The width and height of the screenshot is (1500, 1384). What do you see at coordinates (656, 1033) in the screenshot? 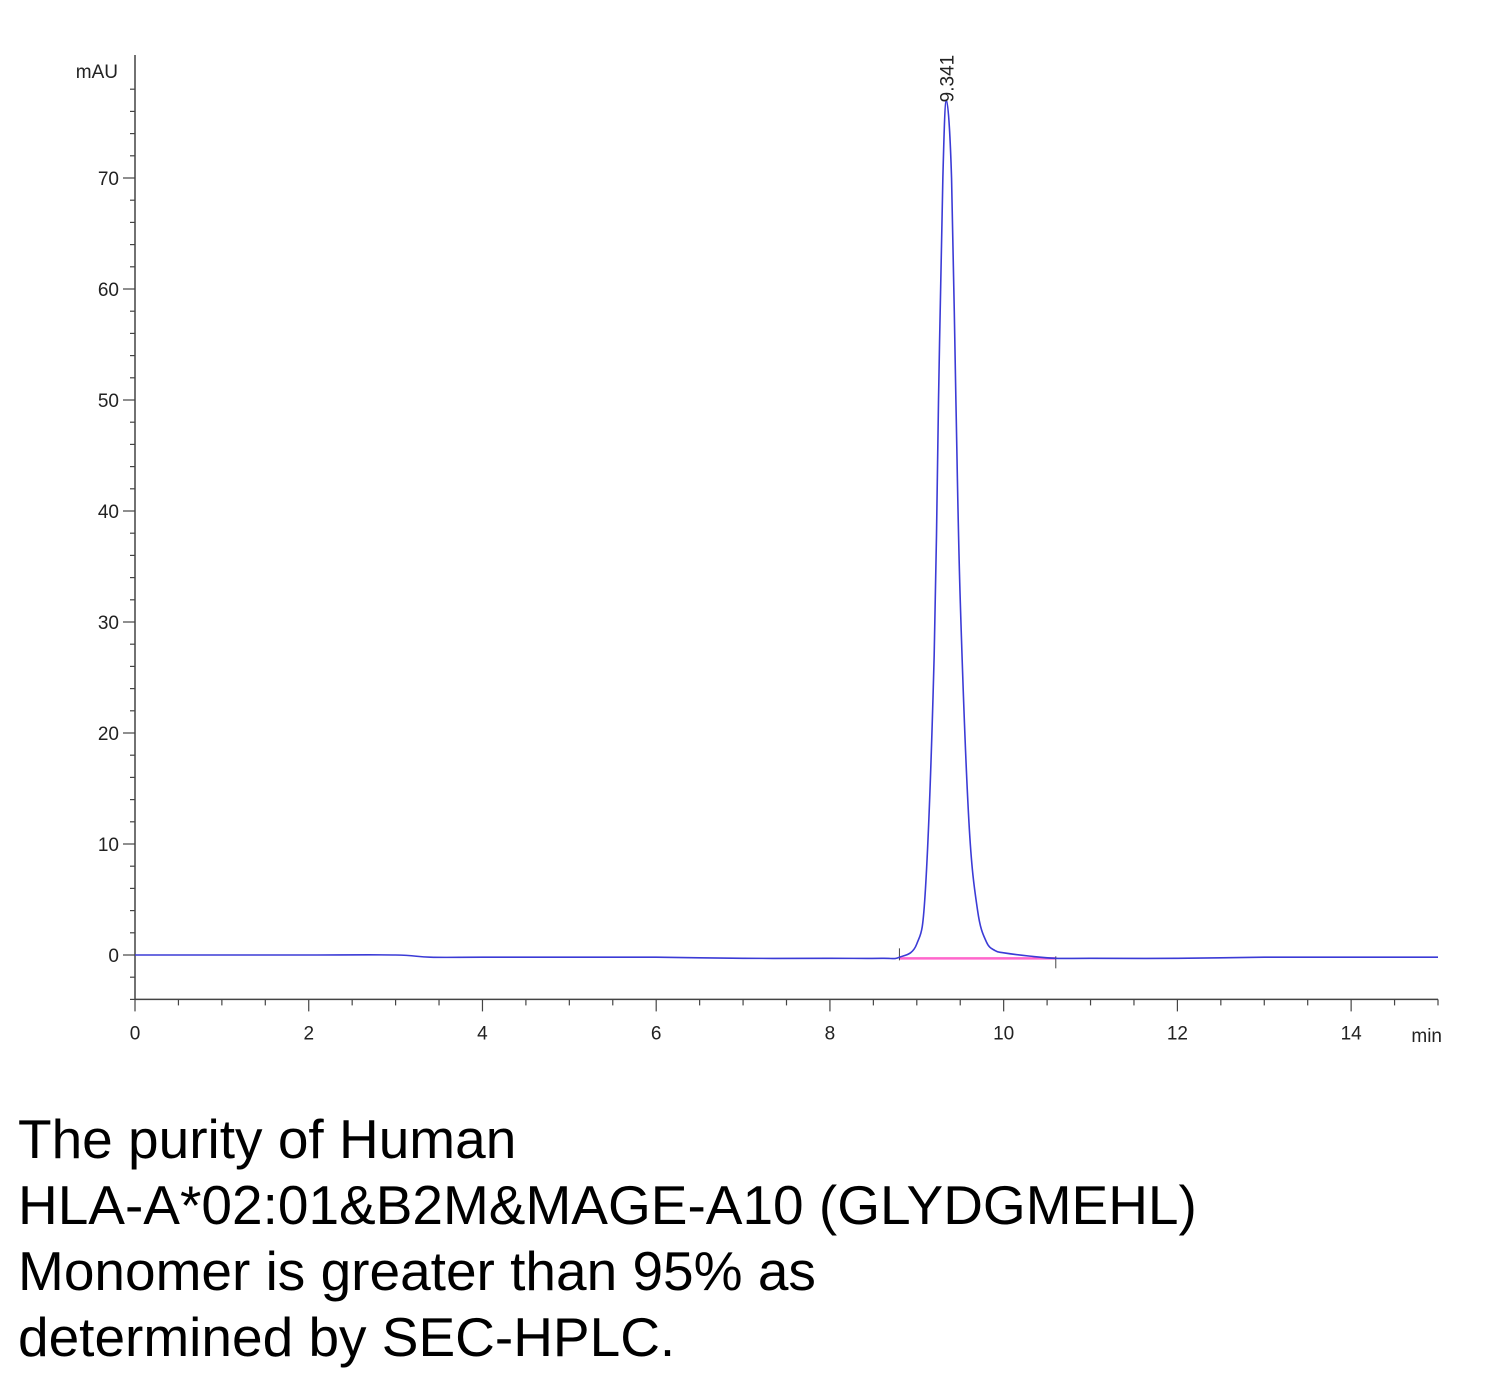
I see `x-tick-label: 6` at bounding box center [656, 1033].